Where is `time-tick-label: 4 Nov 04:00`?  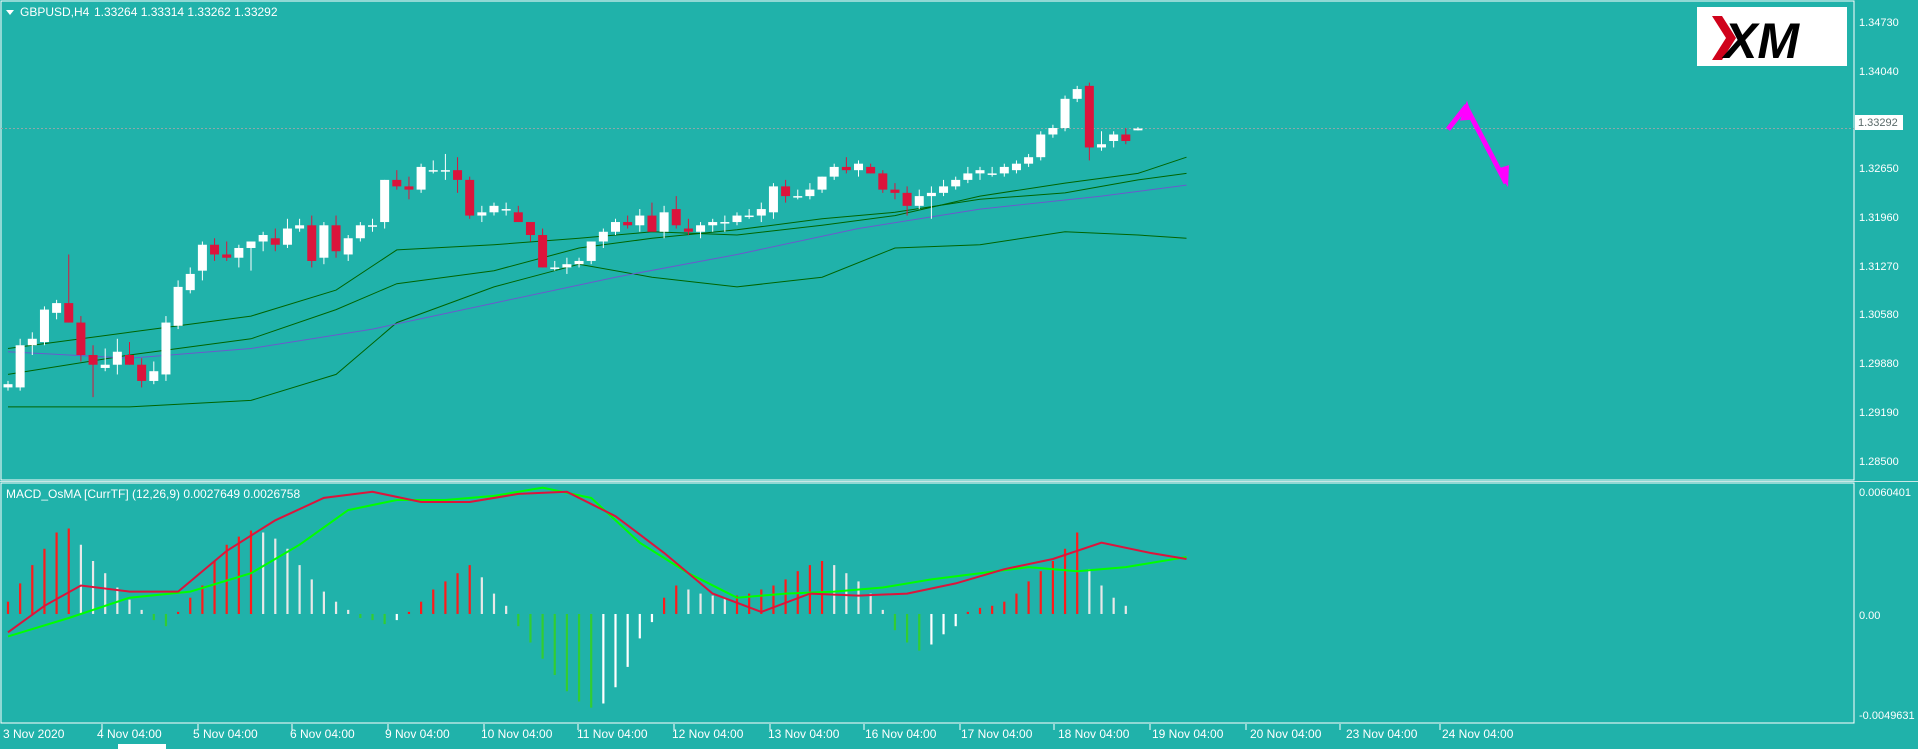 time-tick-label: 4 Nov 04:00 is located at coordinates (129, 734).